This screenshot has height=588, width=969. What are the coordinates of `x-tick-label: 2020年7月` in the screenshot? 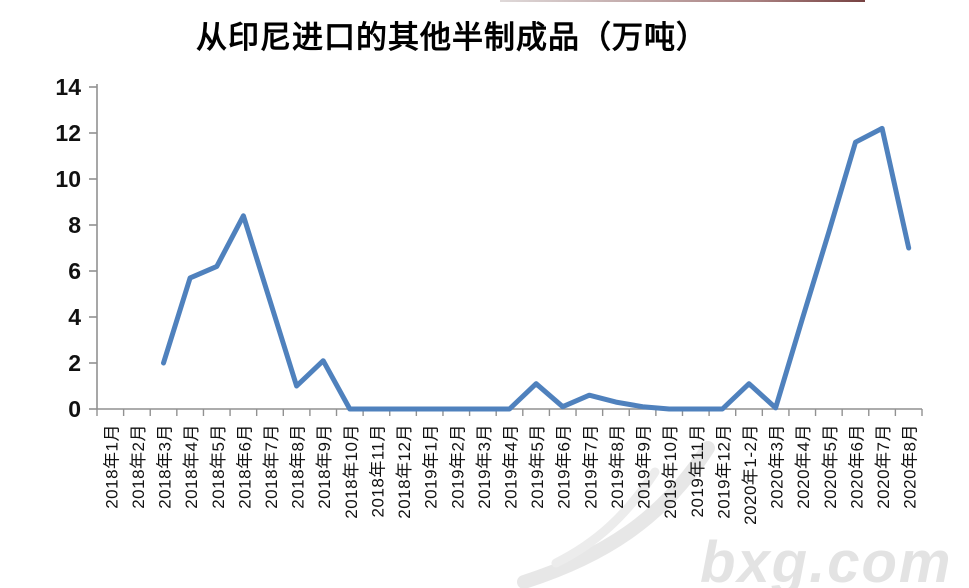 It's located at (883, 466).